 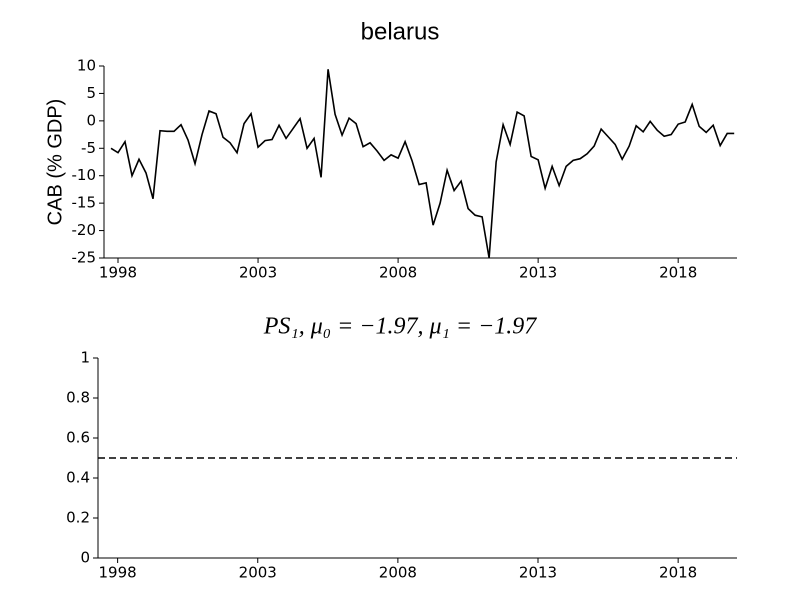 What do you see at coordinates (91, 93) in the screenshot?
I see `y-tick-label: 5` at bounding box center [91, 93].